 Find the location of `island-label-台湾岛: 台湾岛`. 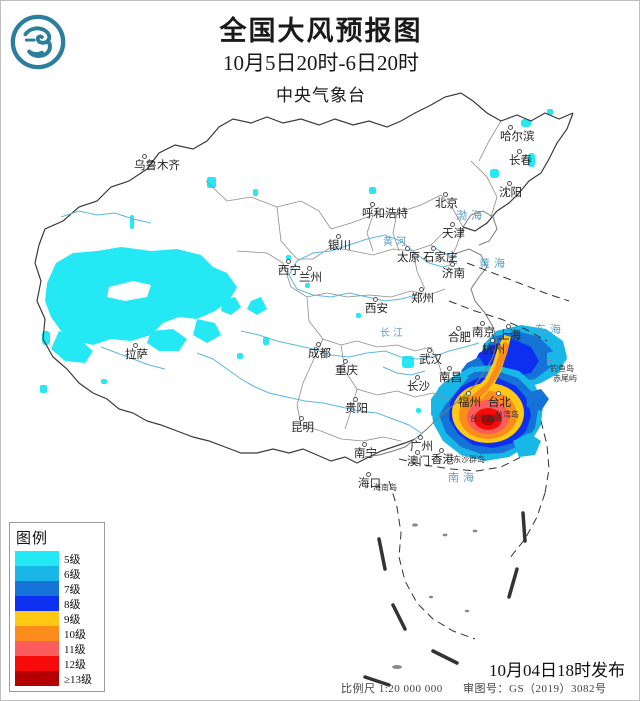

island-label-台湾岛: 台湾岛 is located at coordinates (507, 414).